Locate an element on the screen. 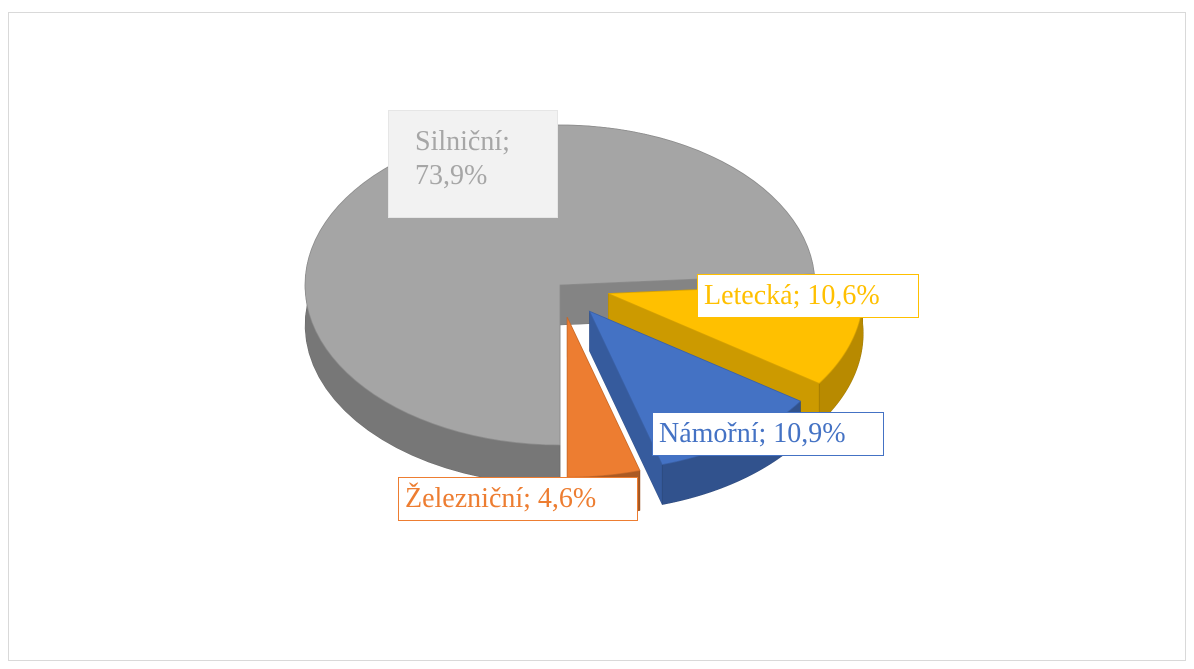  data-label: Silniční; 73,9% is located at coordinates (473, 164).